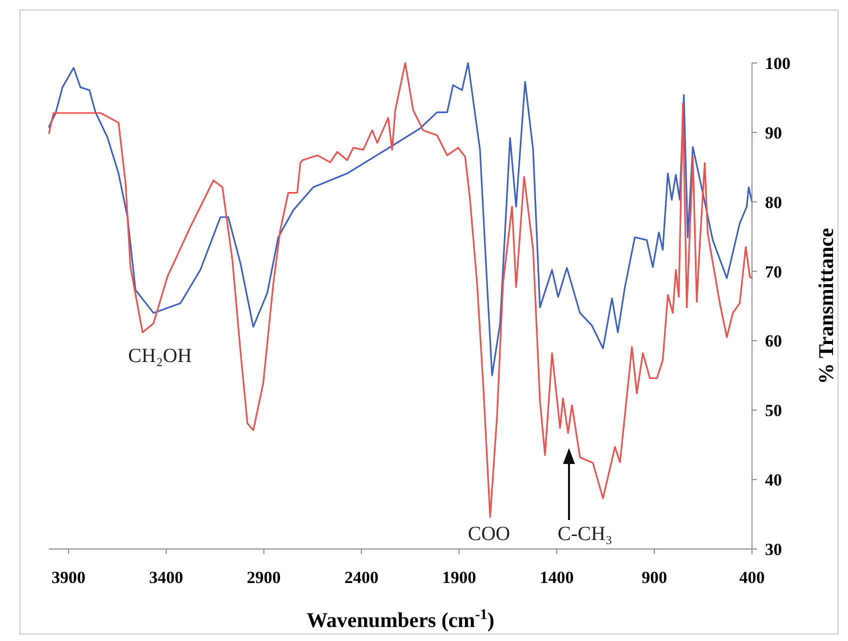 The height and width of the screenshot is (641, 848). What do you see at coordinates (400, 619) in the screenshot?
I see `x-axis-title: Wavenumbers (cm$^{-1}$)` at bounding box center [400, 619].